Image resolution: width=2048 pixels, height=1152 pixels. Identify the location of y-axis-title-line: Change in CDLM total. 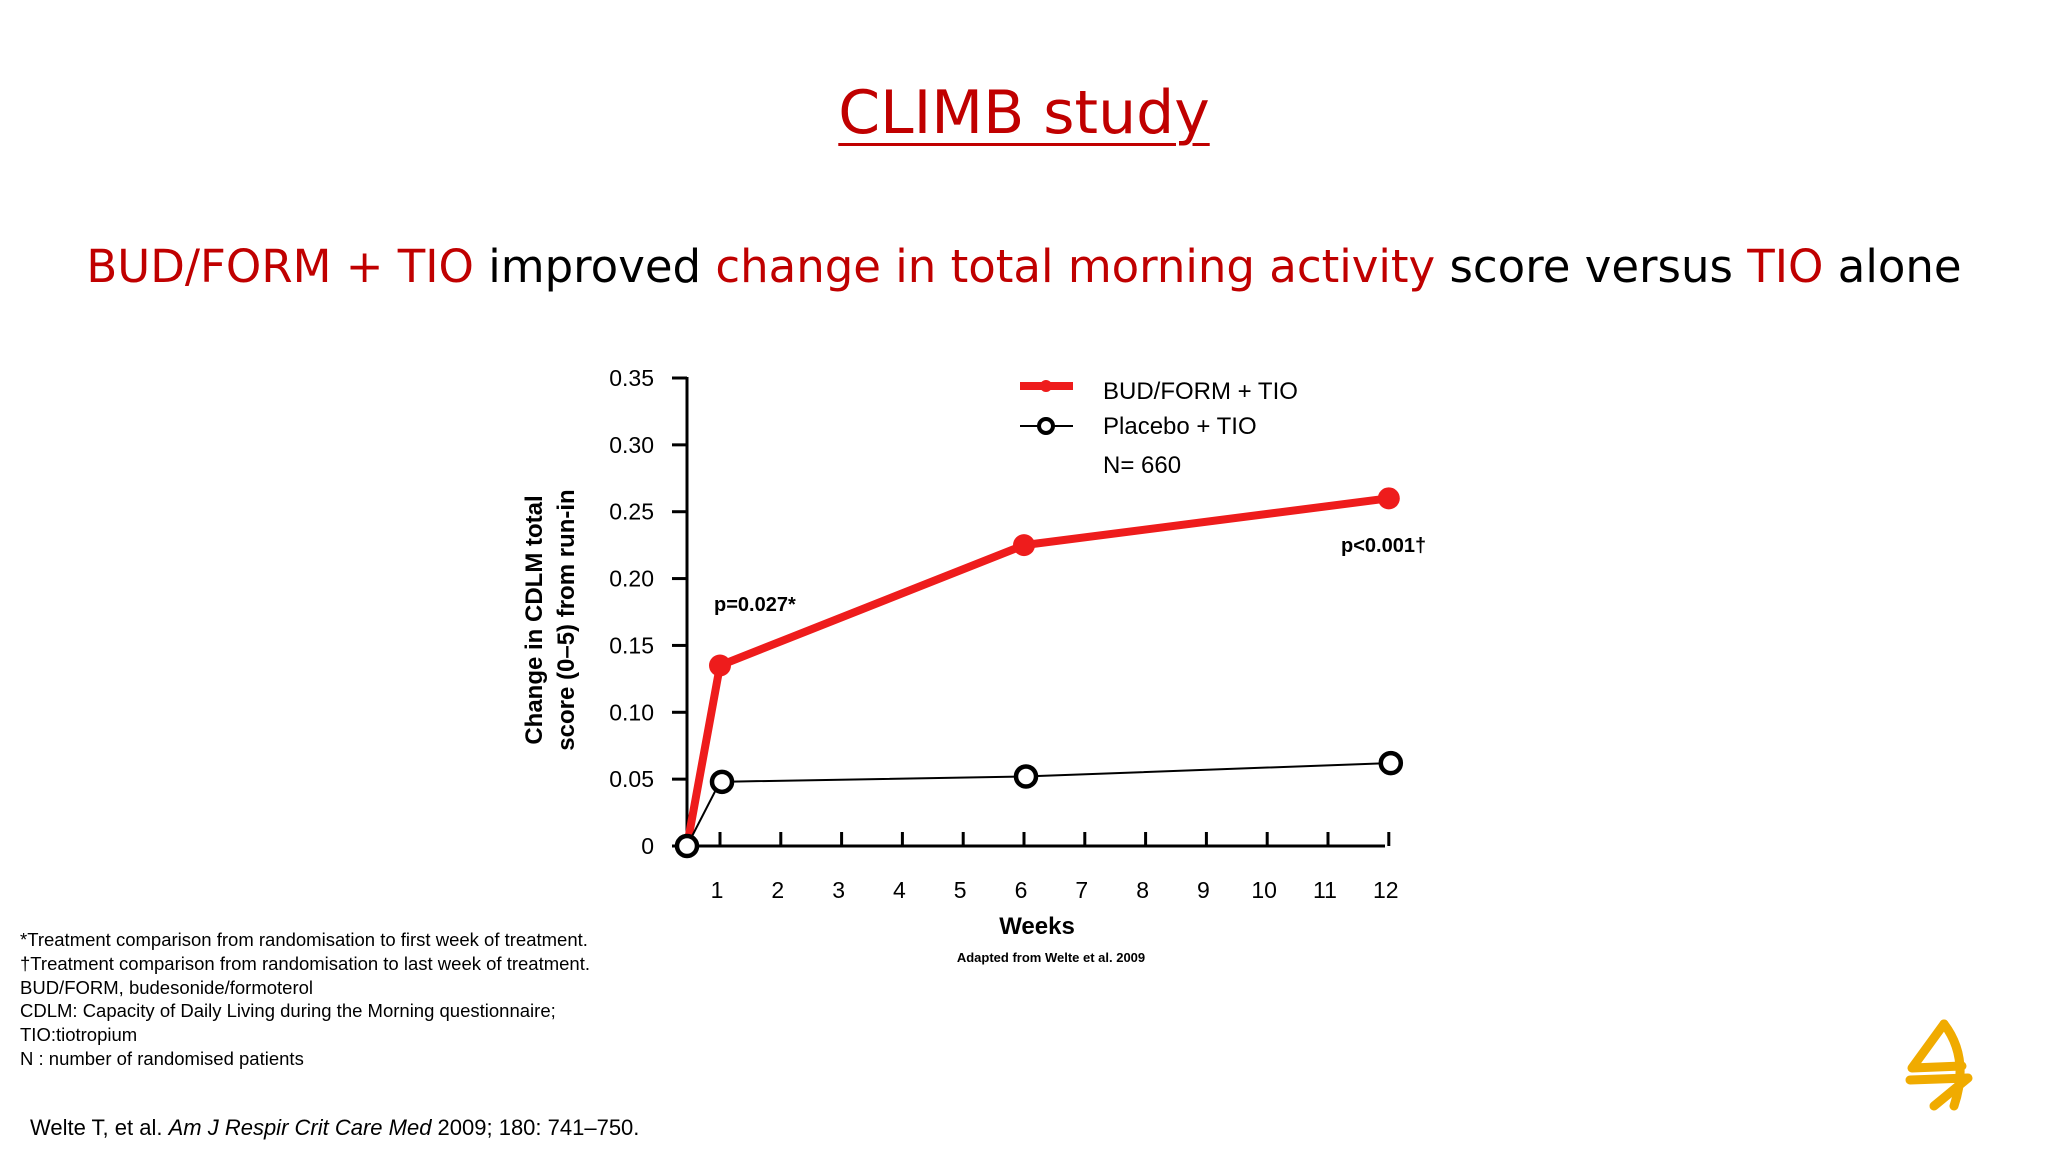
(534, 619).